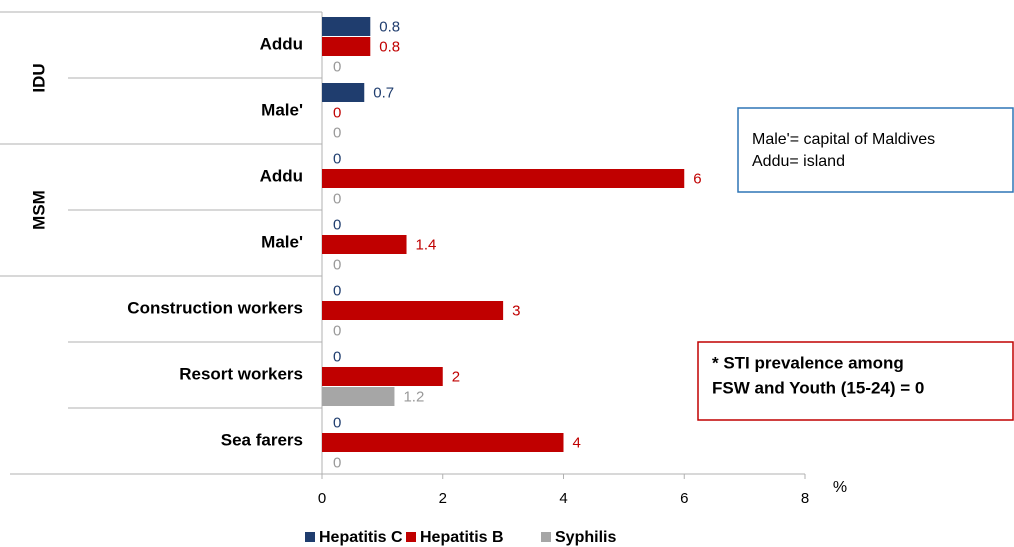  What do you see at coordinates (38, 77) in the screenshot?
I see `group-label: IDU` at bounding box center [38, 77].